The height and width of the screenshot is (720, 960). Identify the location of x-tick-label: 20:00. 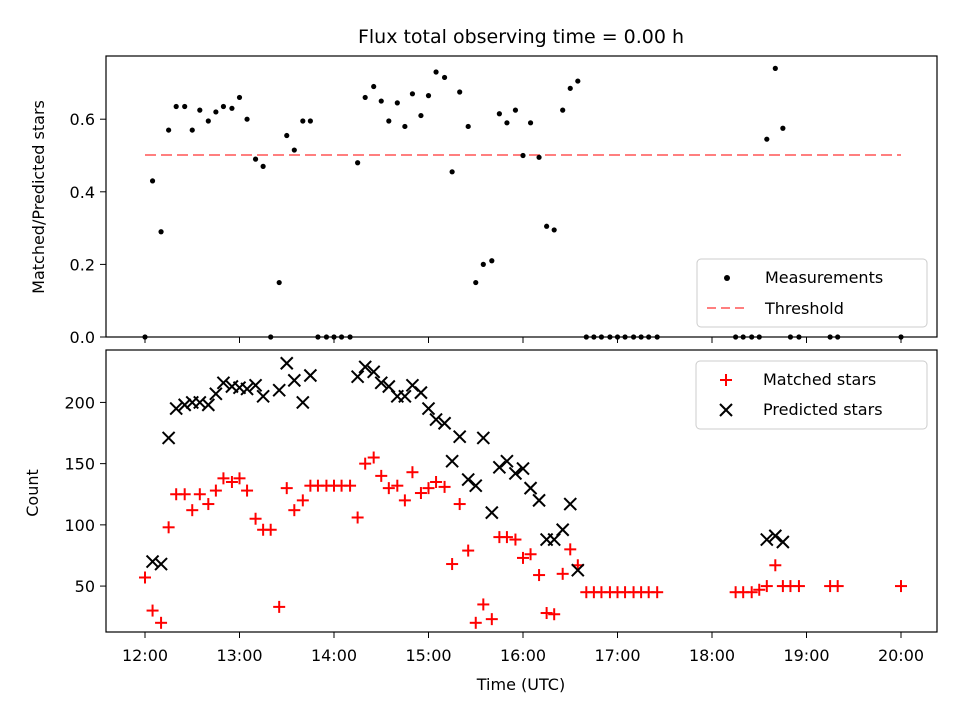
(901, 655).